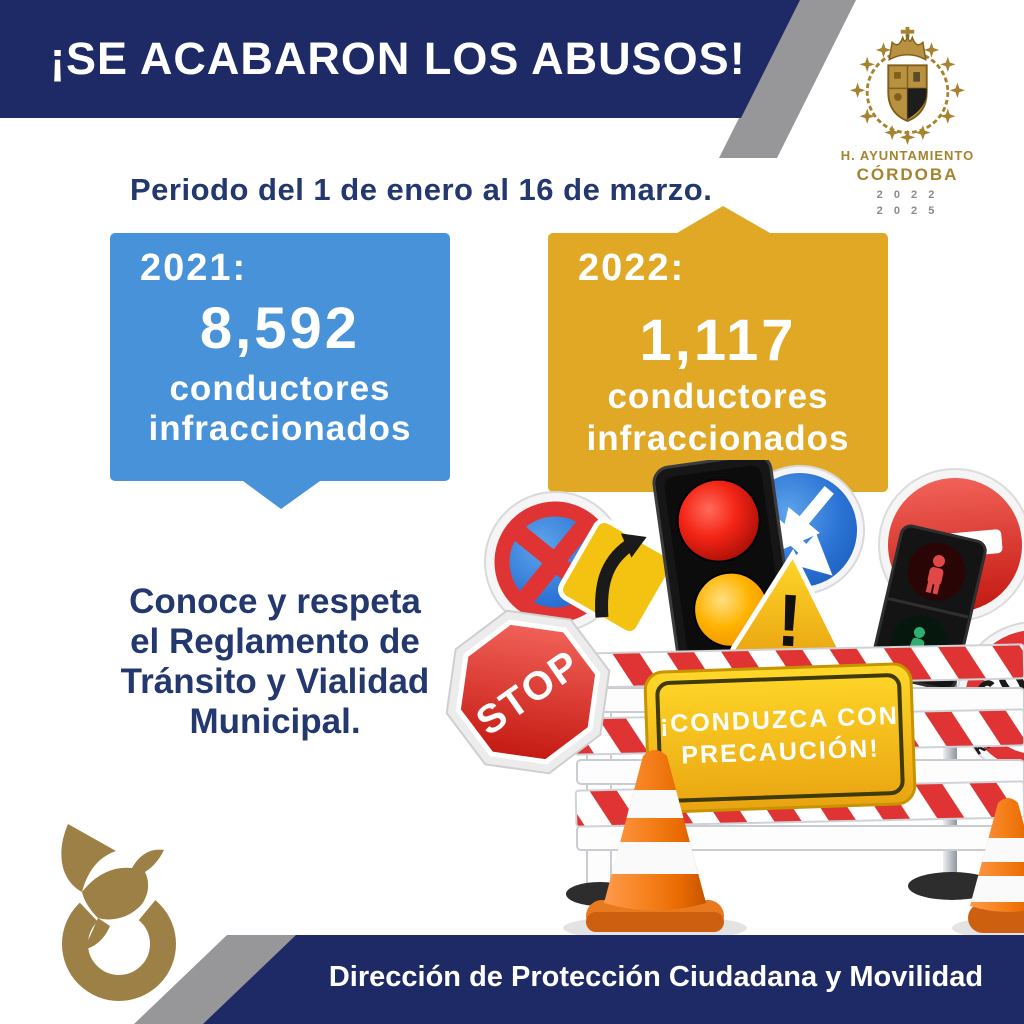  What do you see at coordinates (275, 681) in the screenshot?
I see `message-line3: Tránsito y Vialidad` at bounding box center [275, 681].